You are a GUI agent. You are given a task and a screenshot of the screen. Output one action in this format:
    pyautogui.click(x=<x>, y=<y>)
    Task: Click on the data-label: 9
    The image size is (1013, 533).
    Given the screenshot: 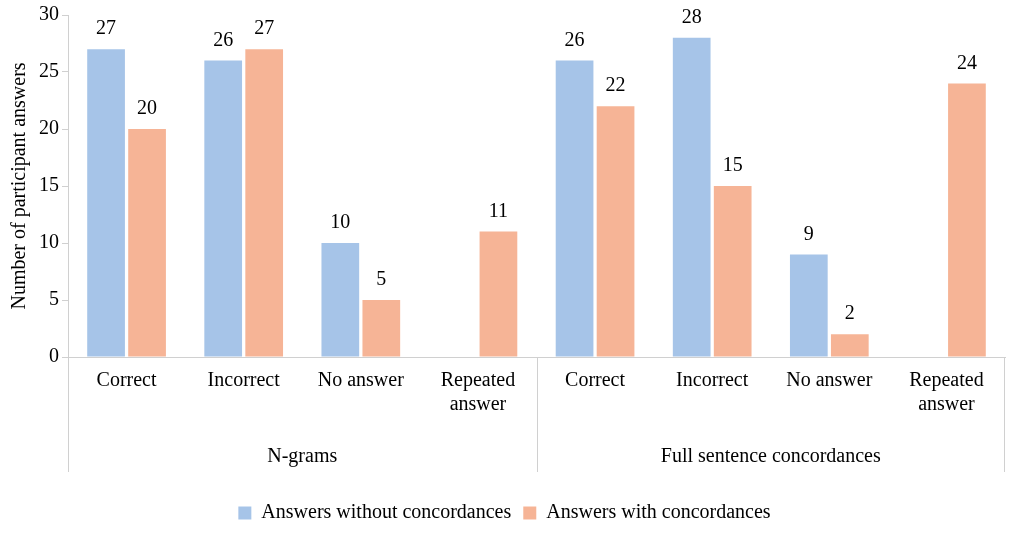 What is the action you would take?
    pyautogui.click(x=808, y=232)
    